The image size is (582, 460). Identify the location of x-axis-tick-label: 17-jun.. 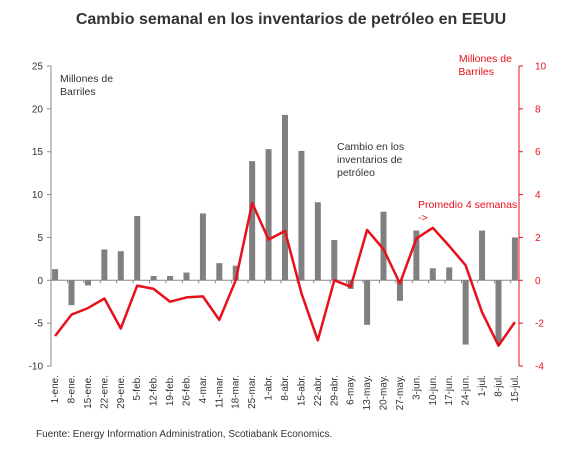
(449, 390).